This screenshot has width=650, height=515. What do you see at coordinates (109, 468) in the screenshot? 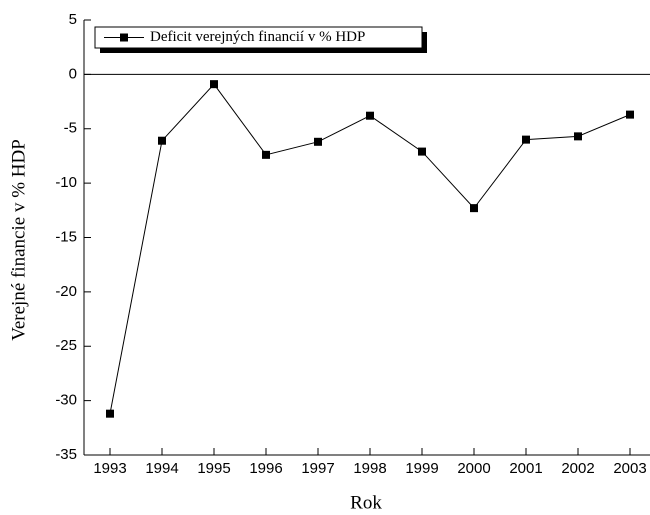
I see `x-tick-label: 1993` at bounding box center [109, 468].